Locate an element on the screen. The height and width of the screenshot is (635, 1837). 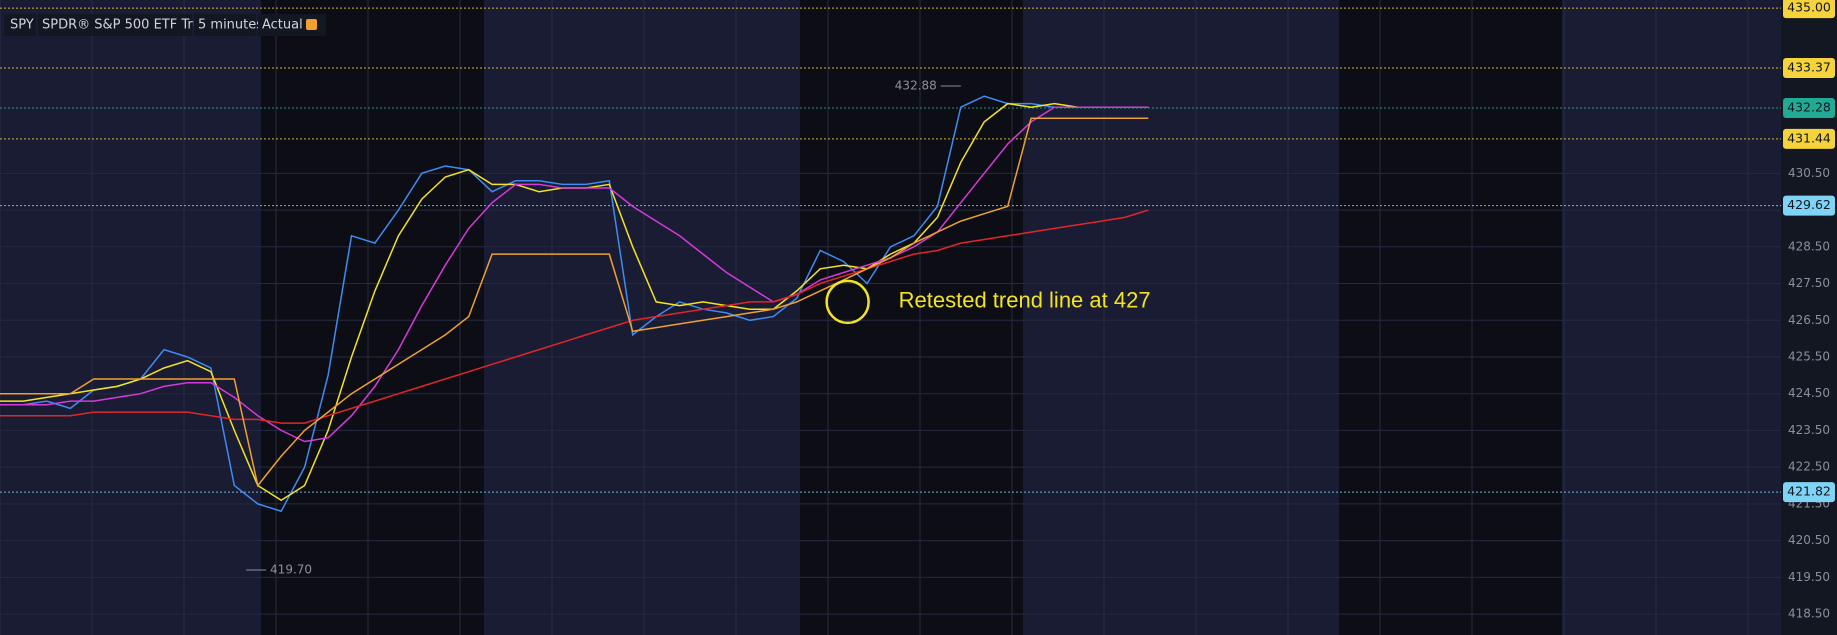
low-label: 419.70 is located at coordinates (291, 569).